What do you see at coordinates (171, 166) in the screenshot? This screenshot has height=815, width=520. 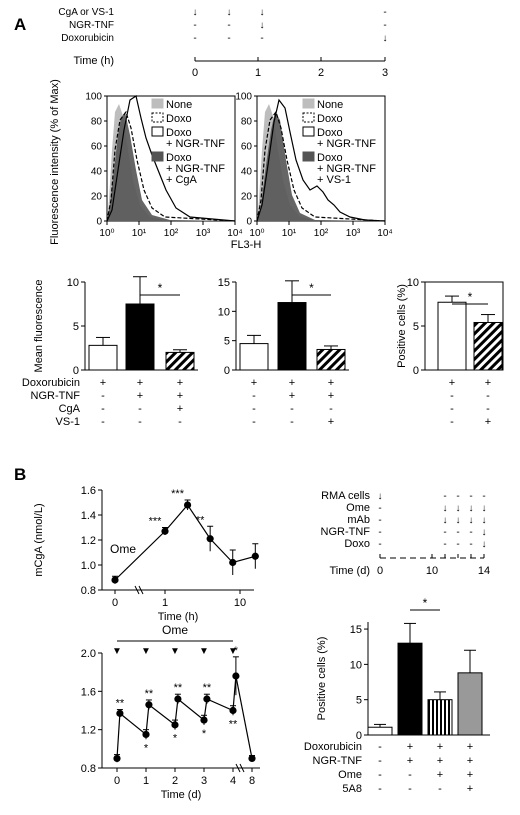 I see `flow-left-doxo-histogram` at bounding box center [171, 166].